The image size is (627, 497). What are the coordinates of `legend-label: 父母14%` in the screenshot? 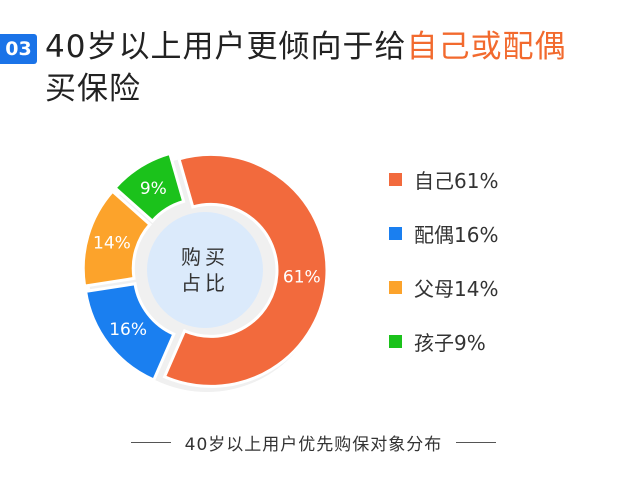 It's located at (456, 289).